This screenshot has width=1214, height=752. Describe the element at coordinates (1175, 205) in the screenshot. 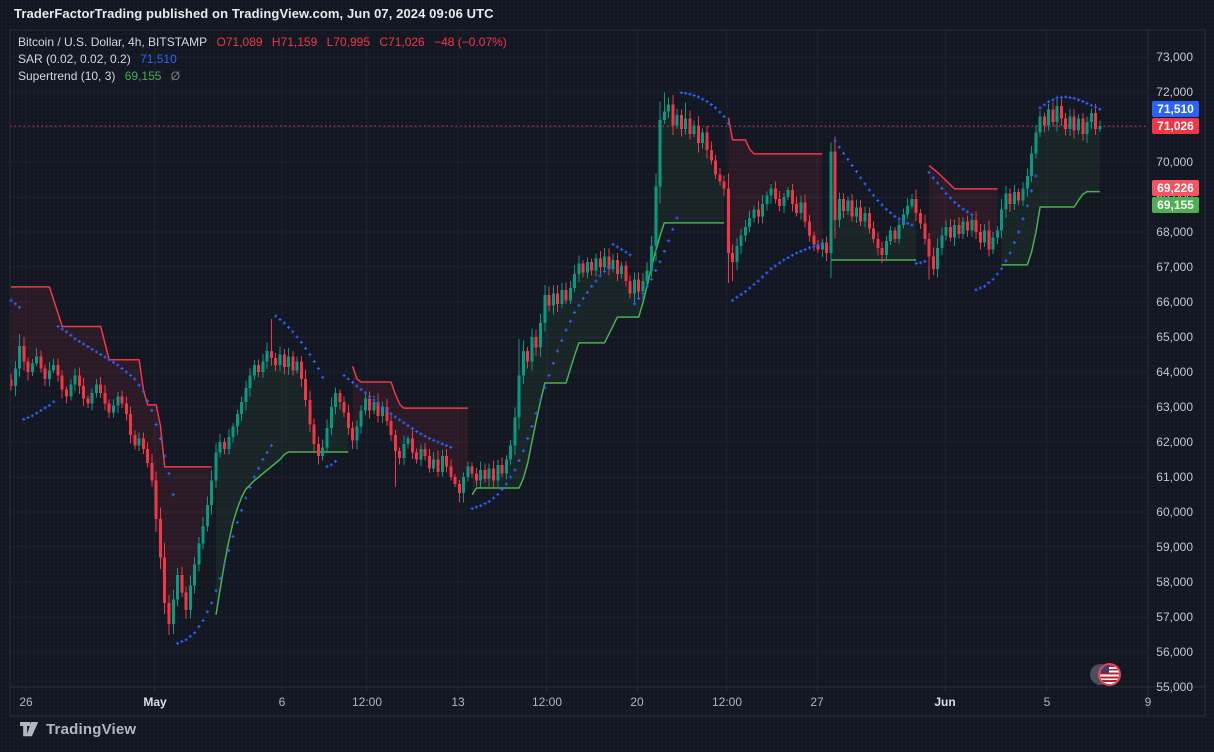

I see `price-badge: 69,155` at that location.